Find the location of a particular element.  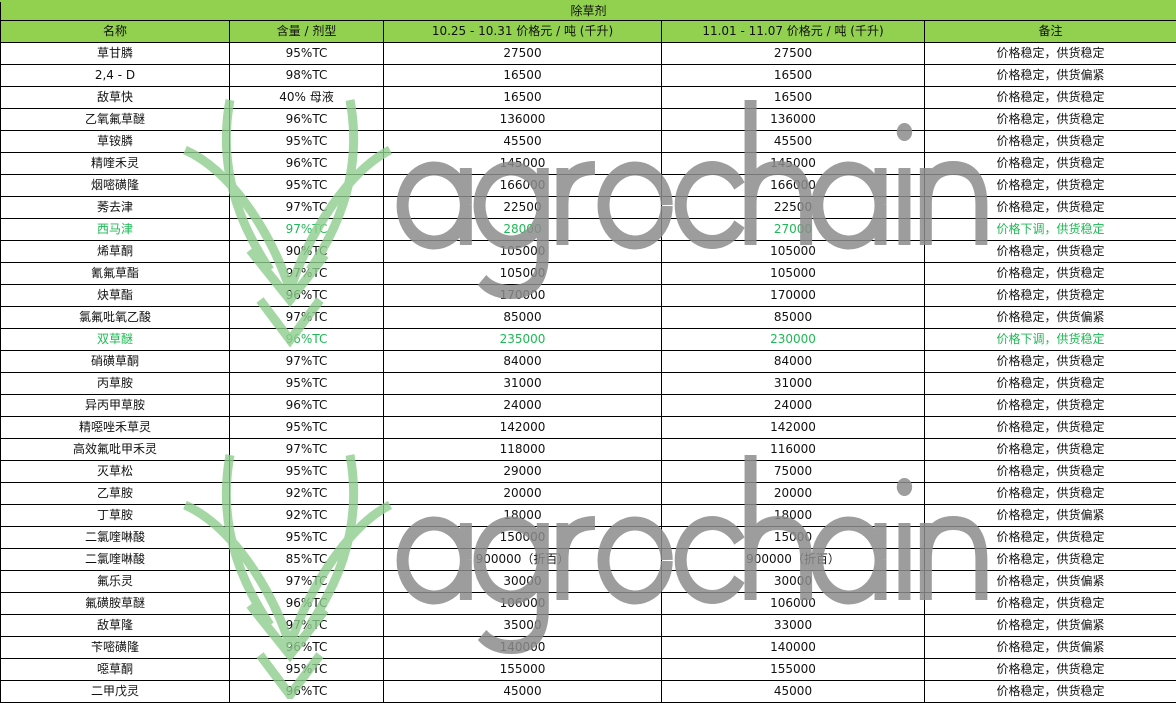

cell-spec: 98%TC is located at coordinates (307, 76).